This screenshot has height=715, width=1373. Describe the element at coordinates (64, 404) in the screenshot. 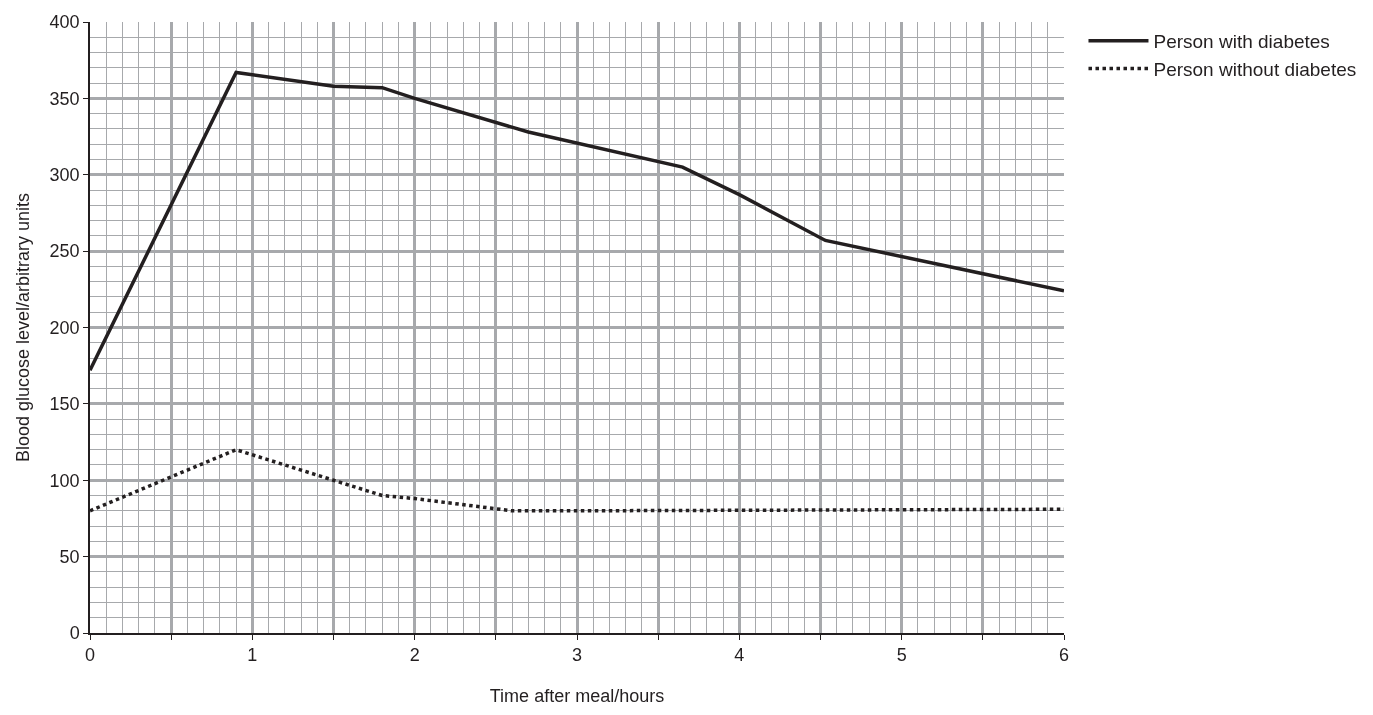

I see `y-tick-label: 150` at that location.